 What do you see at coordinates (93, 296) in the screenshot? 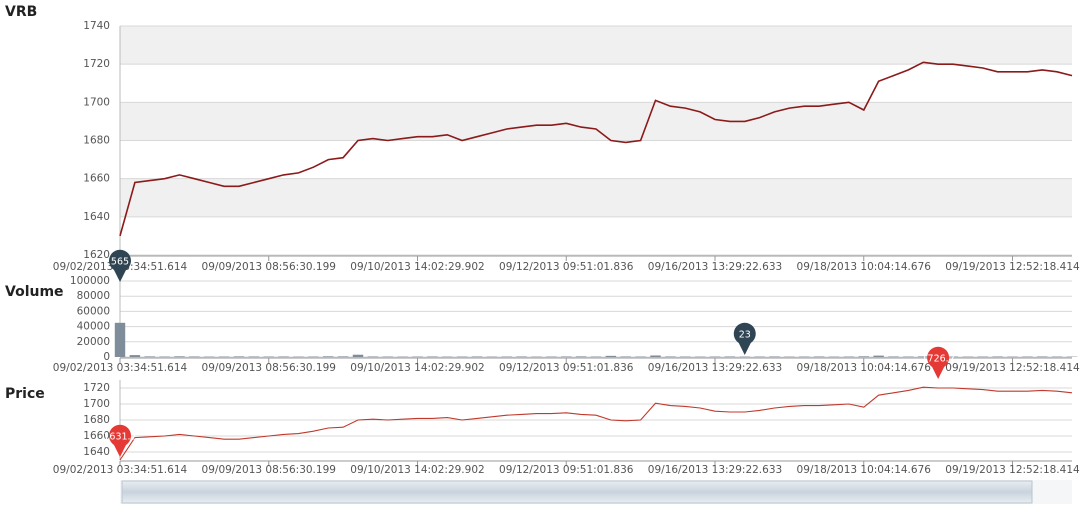
I see `y-tick-label: 80000` at bounding box center [93, 296].